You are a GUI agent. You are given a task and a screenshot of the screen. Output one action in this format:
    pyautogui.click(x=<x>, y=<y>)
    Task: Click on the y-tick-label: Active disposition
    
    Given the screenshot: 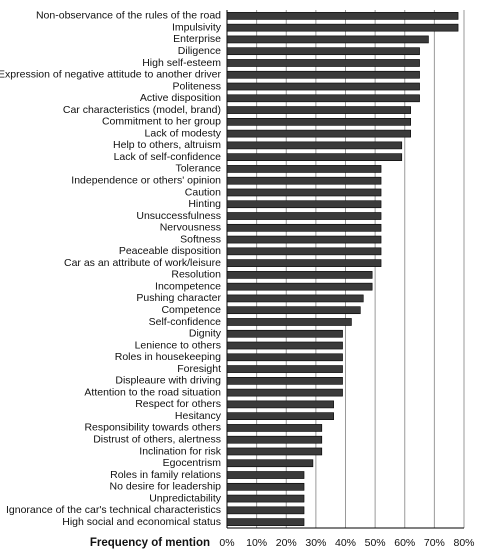 What is the action you would take?
    pyautogui.click(x=180, y=98)
    